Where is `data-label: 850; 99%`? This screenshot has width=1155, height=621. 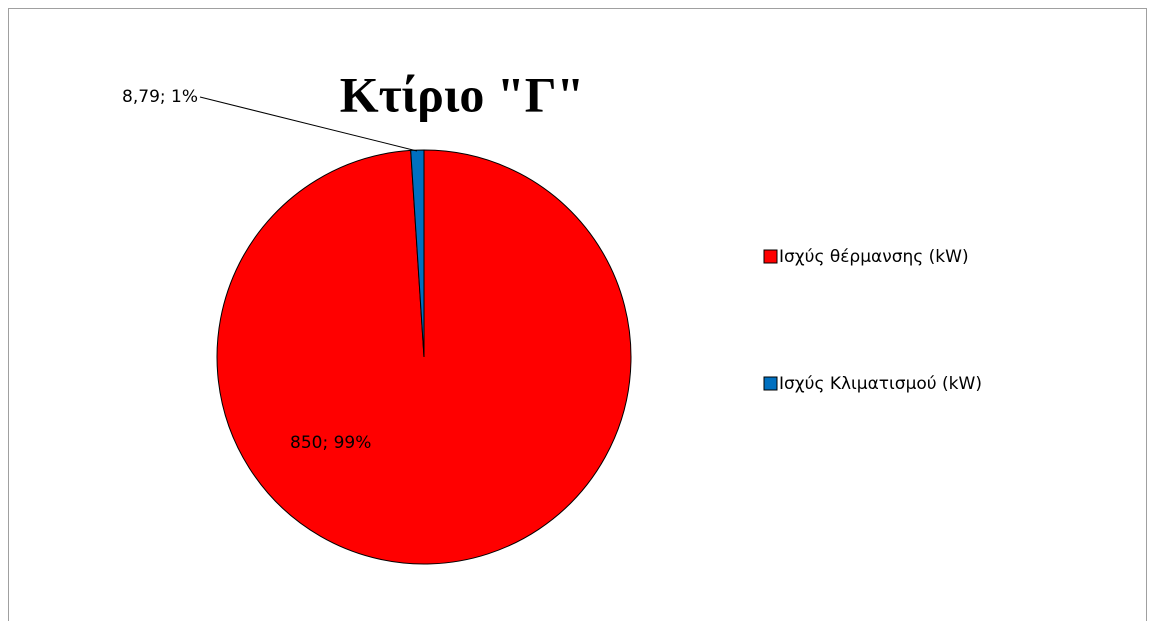 data-label: 850; 99% is located at coordinates (330, 443).